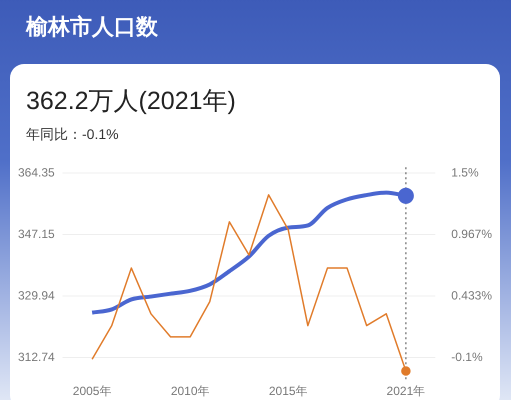 Image resolution: width=511 pixels, height=400 pixels. I want to click on text: 年同比：-0.1%, so click(72, 135).